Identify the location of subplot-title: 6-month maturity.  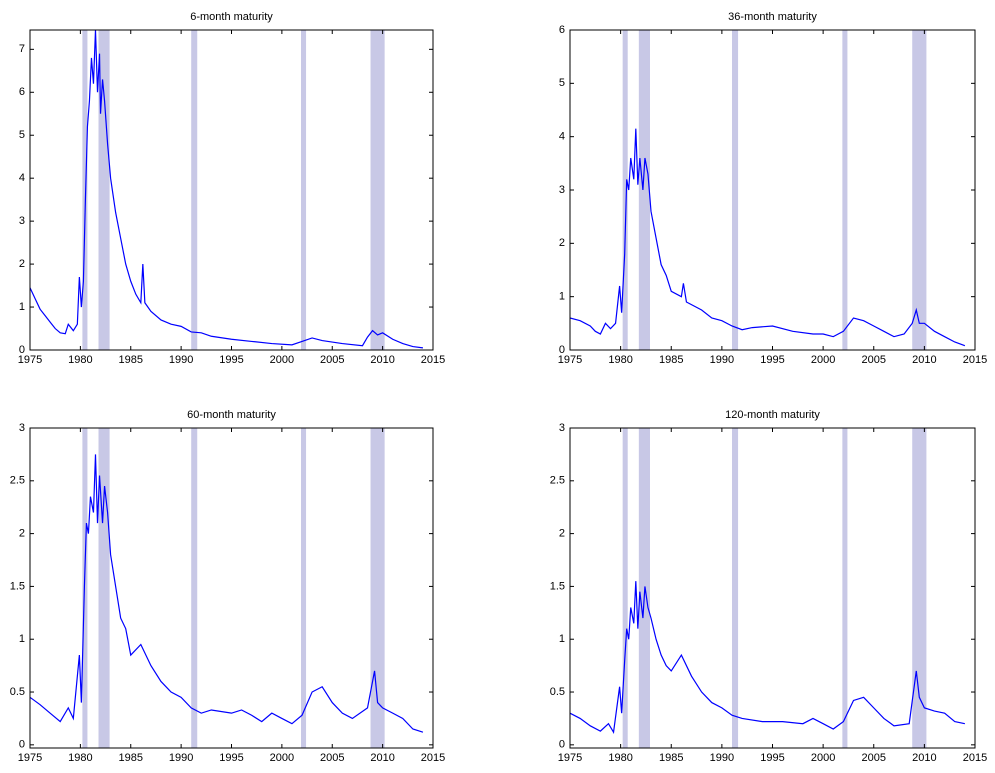
(231, 17).